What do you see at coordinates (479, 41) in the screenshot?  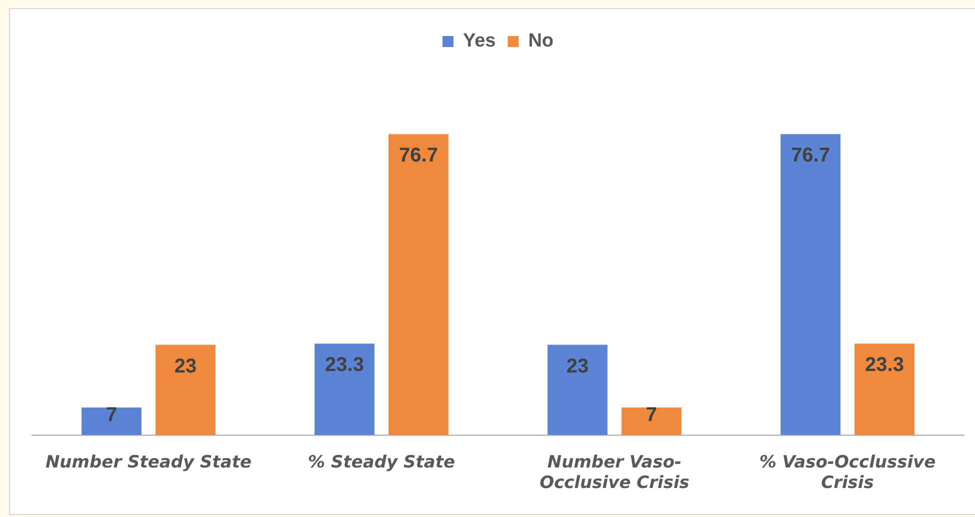 I see `legend-label: Yes` at bounding box center [479, 41].